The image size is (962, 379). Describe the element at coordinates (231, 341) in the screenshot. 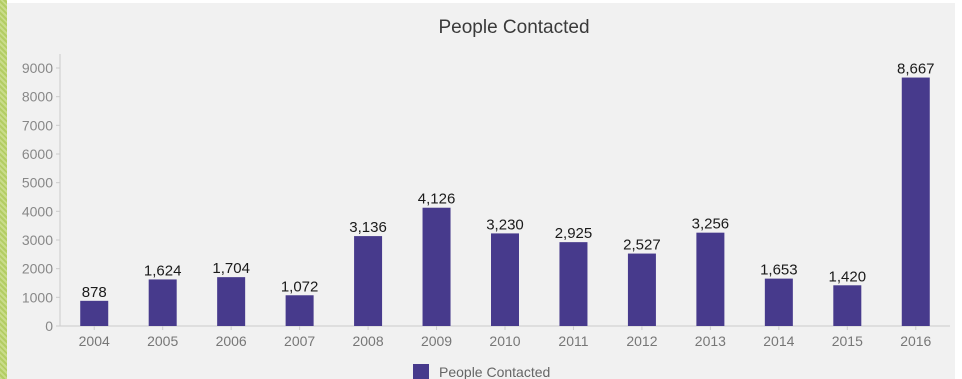

I see `x-tick-label: 2006` at that location.